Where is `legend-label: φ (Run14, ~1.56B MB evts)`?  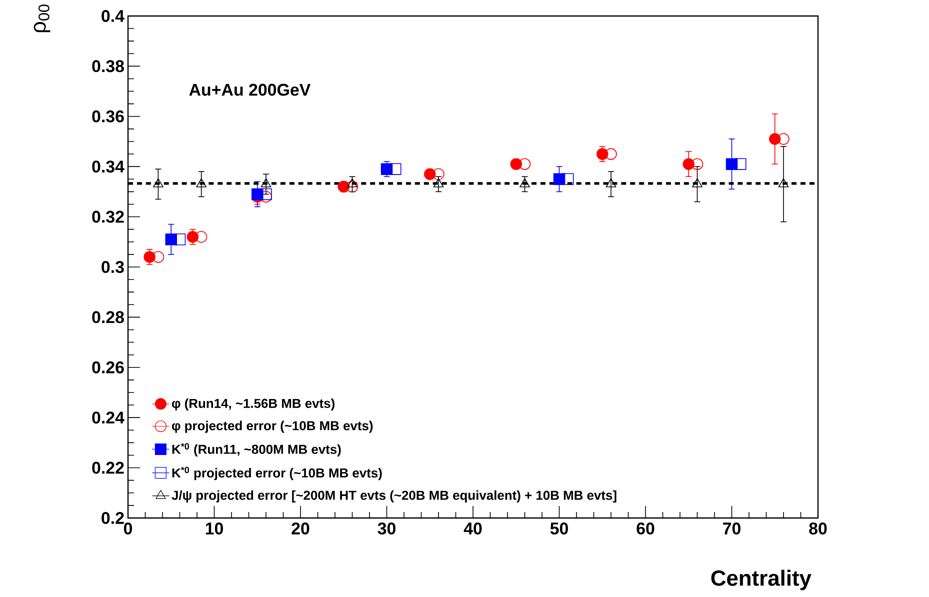 legend-label: φ (Run14, ~1.56B MB evts) is located at coordinates (253, 404).